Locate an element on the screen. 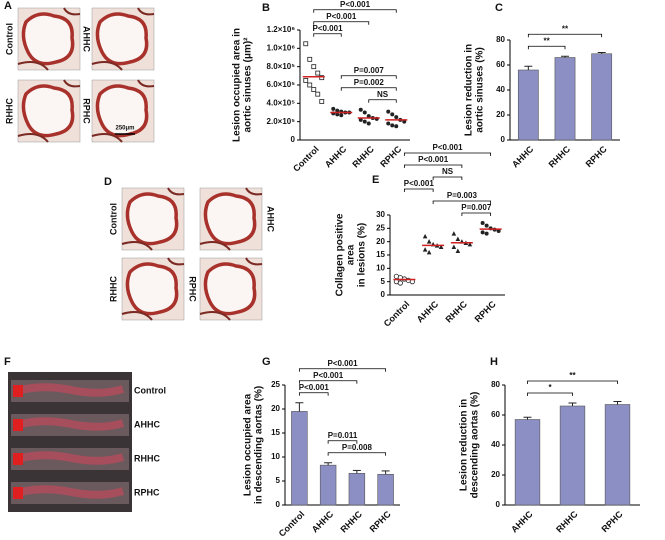 The height and width of the screenshot is (540, 665). y-tick-label: 5 is located at coordinates (278, 480).